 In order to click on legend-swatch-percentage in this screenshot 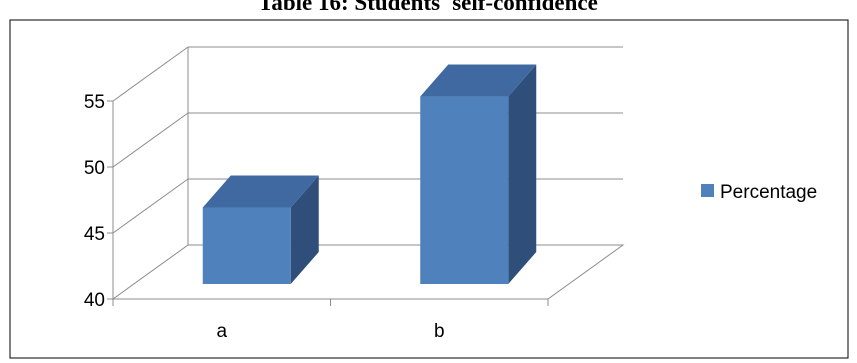, I will do `click(707, 190)`.